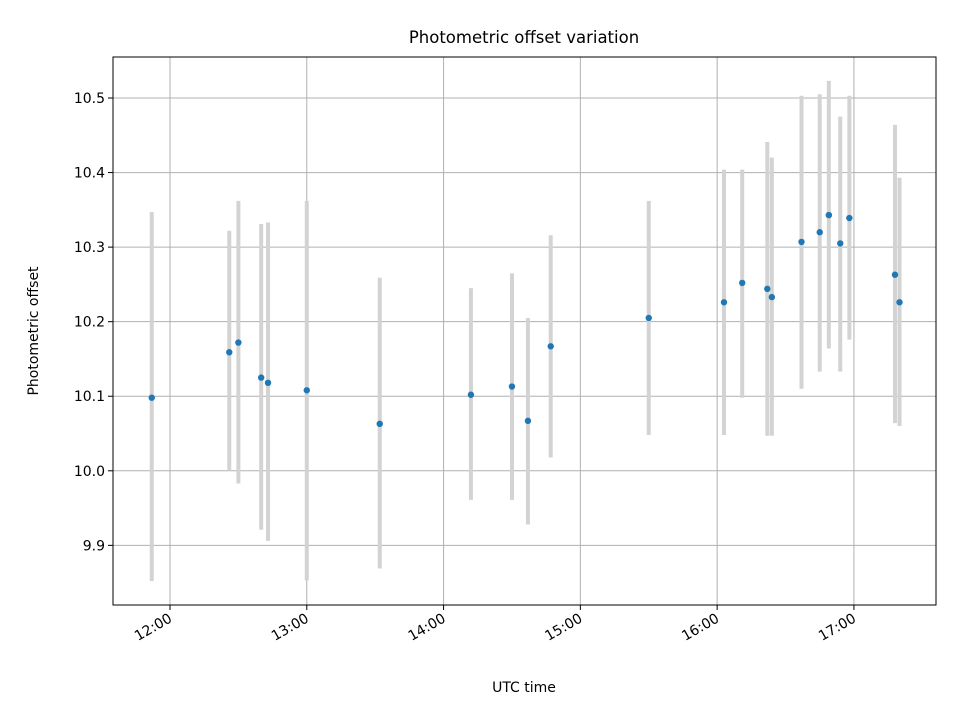 This screenshot has width=960, height=720. What do you see at coordinates (94, 546) in the screenshot?
I see `y-tick-label: 9.9` at bounding box center [94, 546].